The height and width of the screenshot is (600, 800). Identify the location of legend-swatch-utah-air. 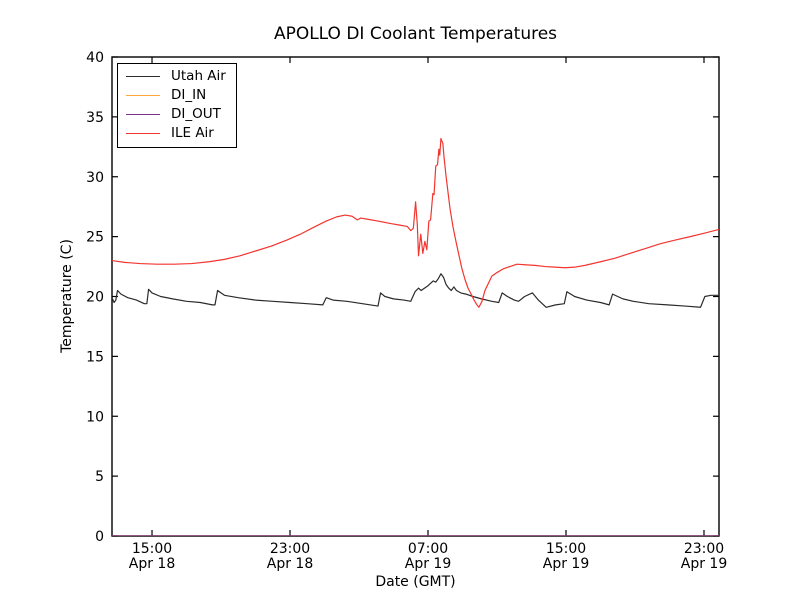
(143, 76).